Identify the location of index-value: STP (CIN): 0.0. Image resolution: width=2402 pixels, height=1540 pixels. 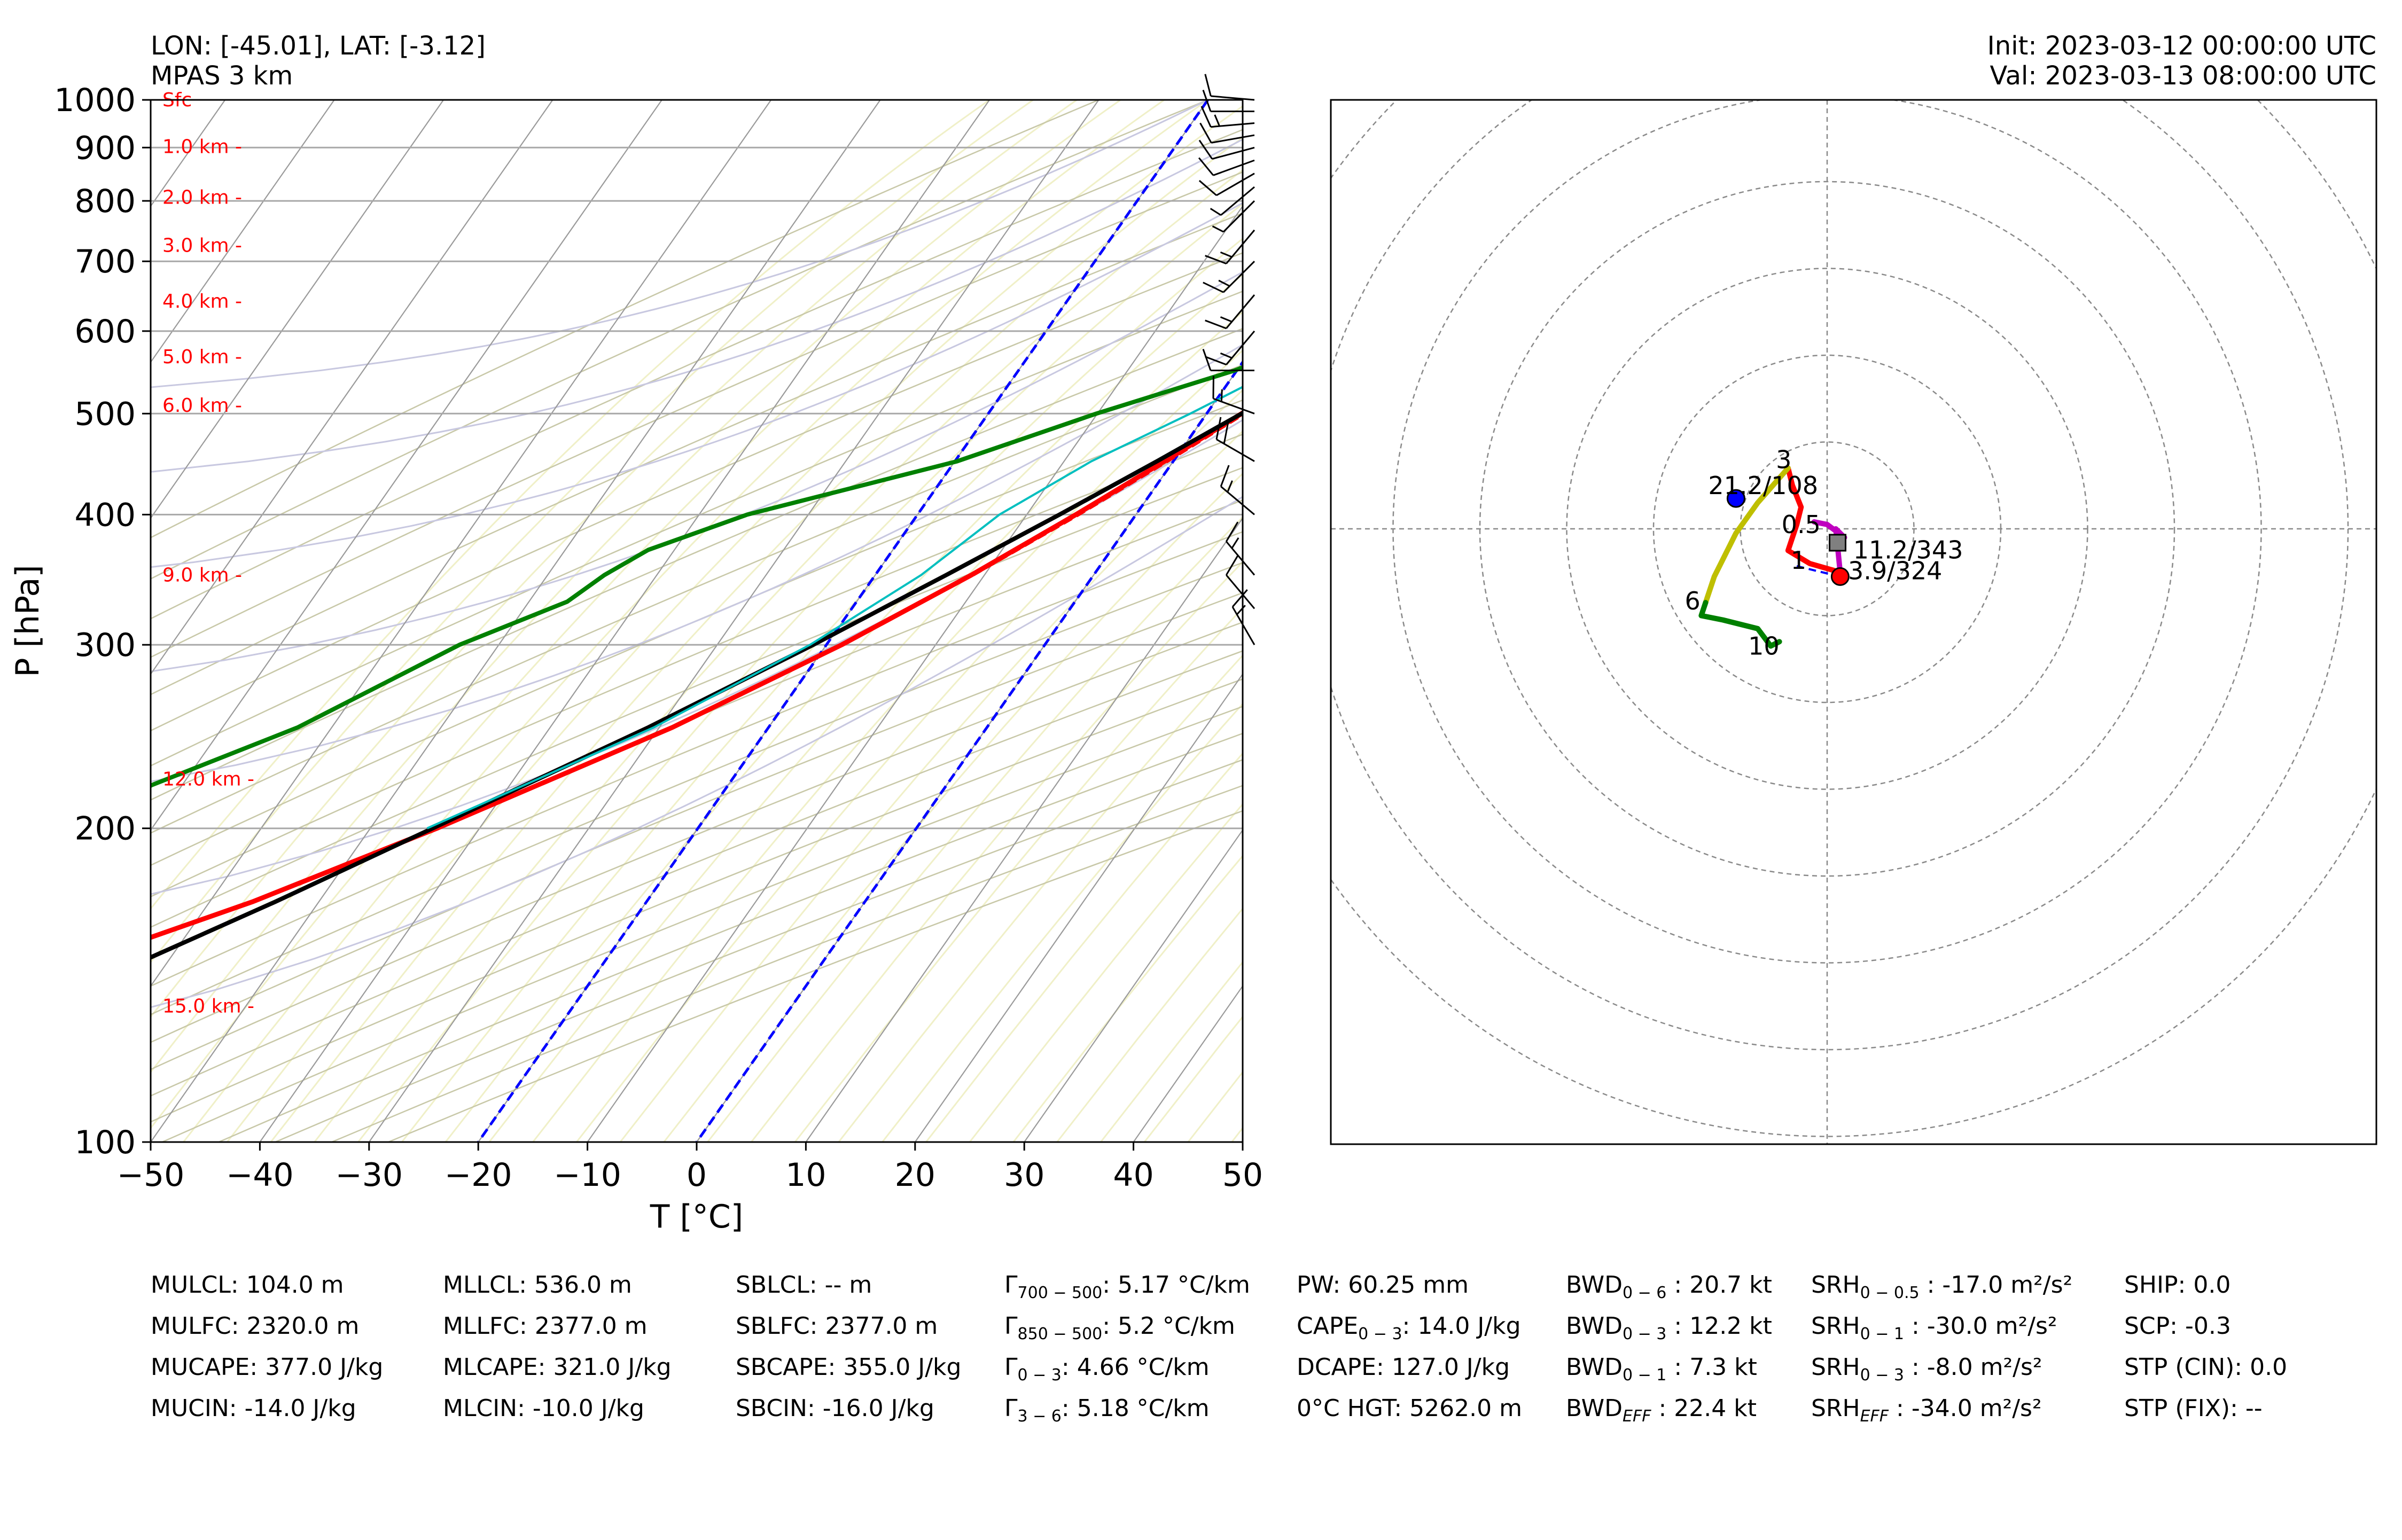
(2206, 1367).